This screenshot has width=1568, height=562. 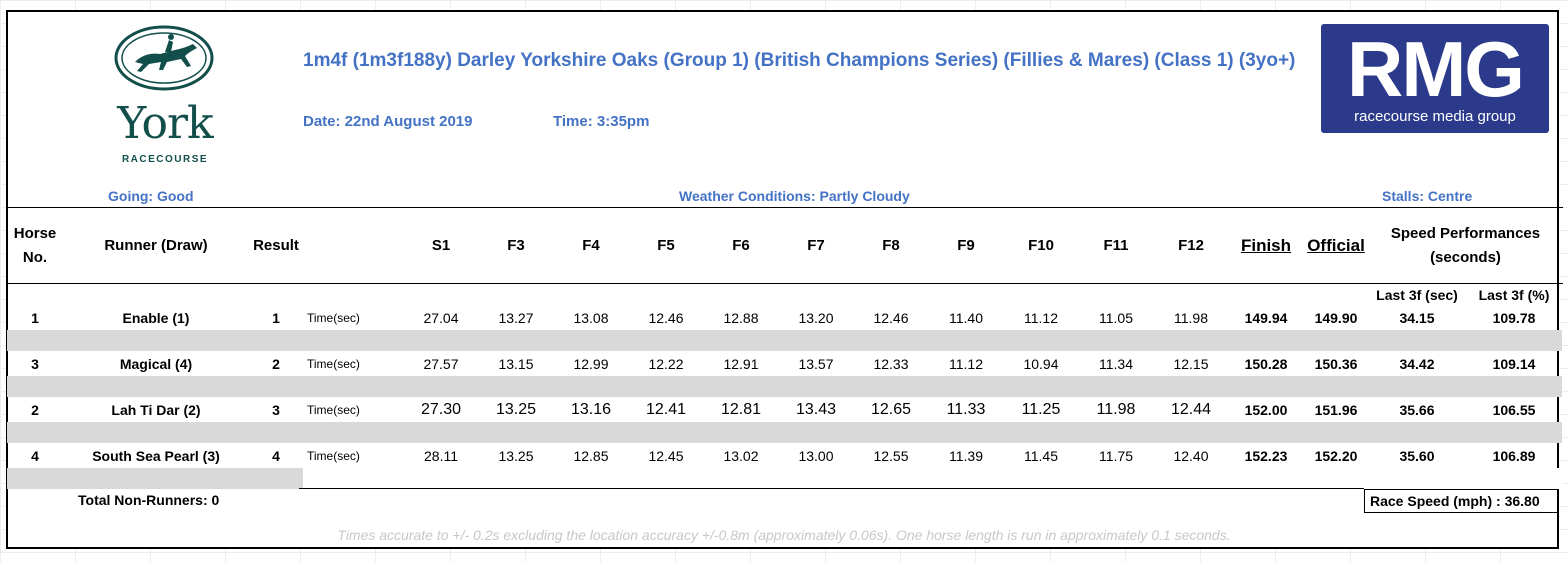 I want to click on header-section: F11, so click(x=1116, y=245).